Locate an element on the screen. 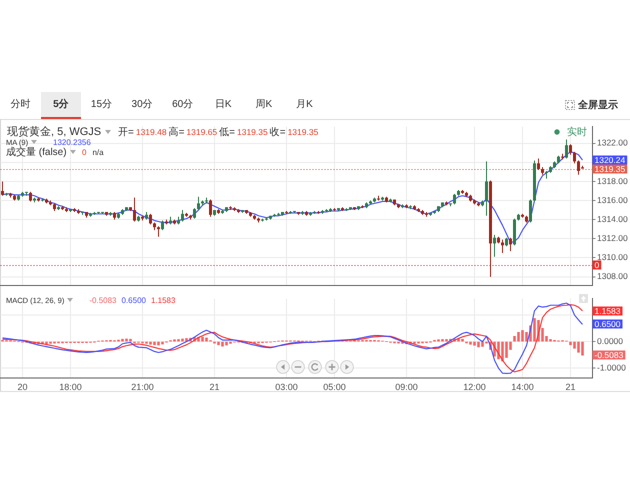 The width and height of the screenshot is (630, 488). text: 日K is located at coordinates (223, 104).